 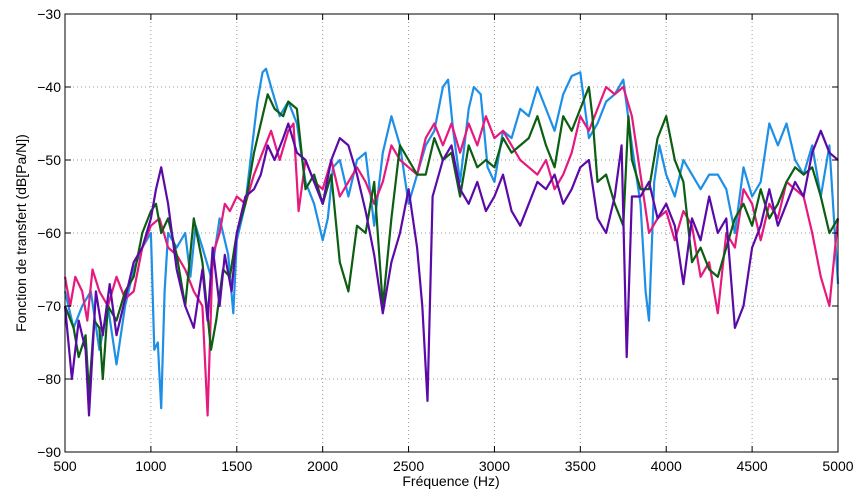 What do you see at coordinates (450, 481) in the screenshot?
I see `x-axis-label: Fréquence (Hz)` at bounding box center [450, 481].